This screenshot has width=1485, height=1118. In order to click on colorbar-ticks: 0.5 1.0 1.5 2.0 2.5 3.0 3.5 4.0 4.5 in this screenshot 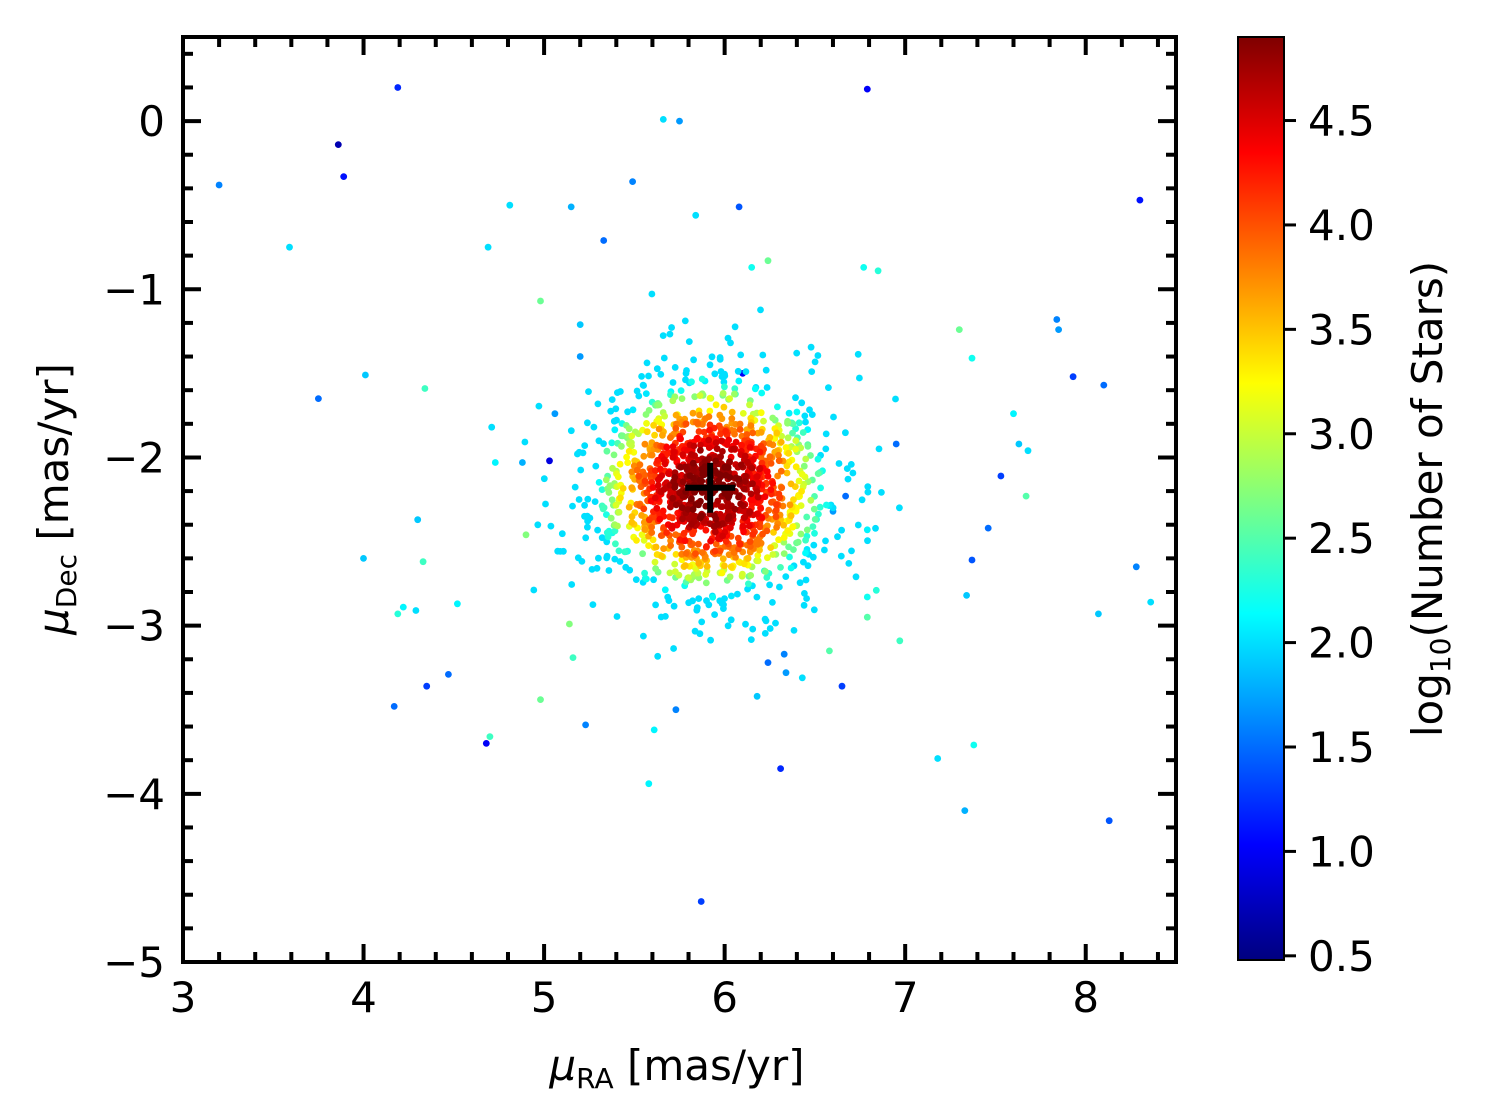, I will do `click(1329, 539)`.